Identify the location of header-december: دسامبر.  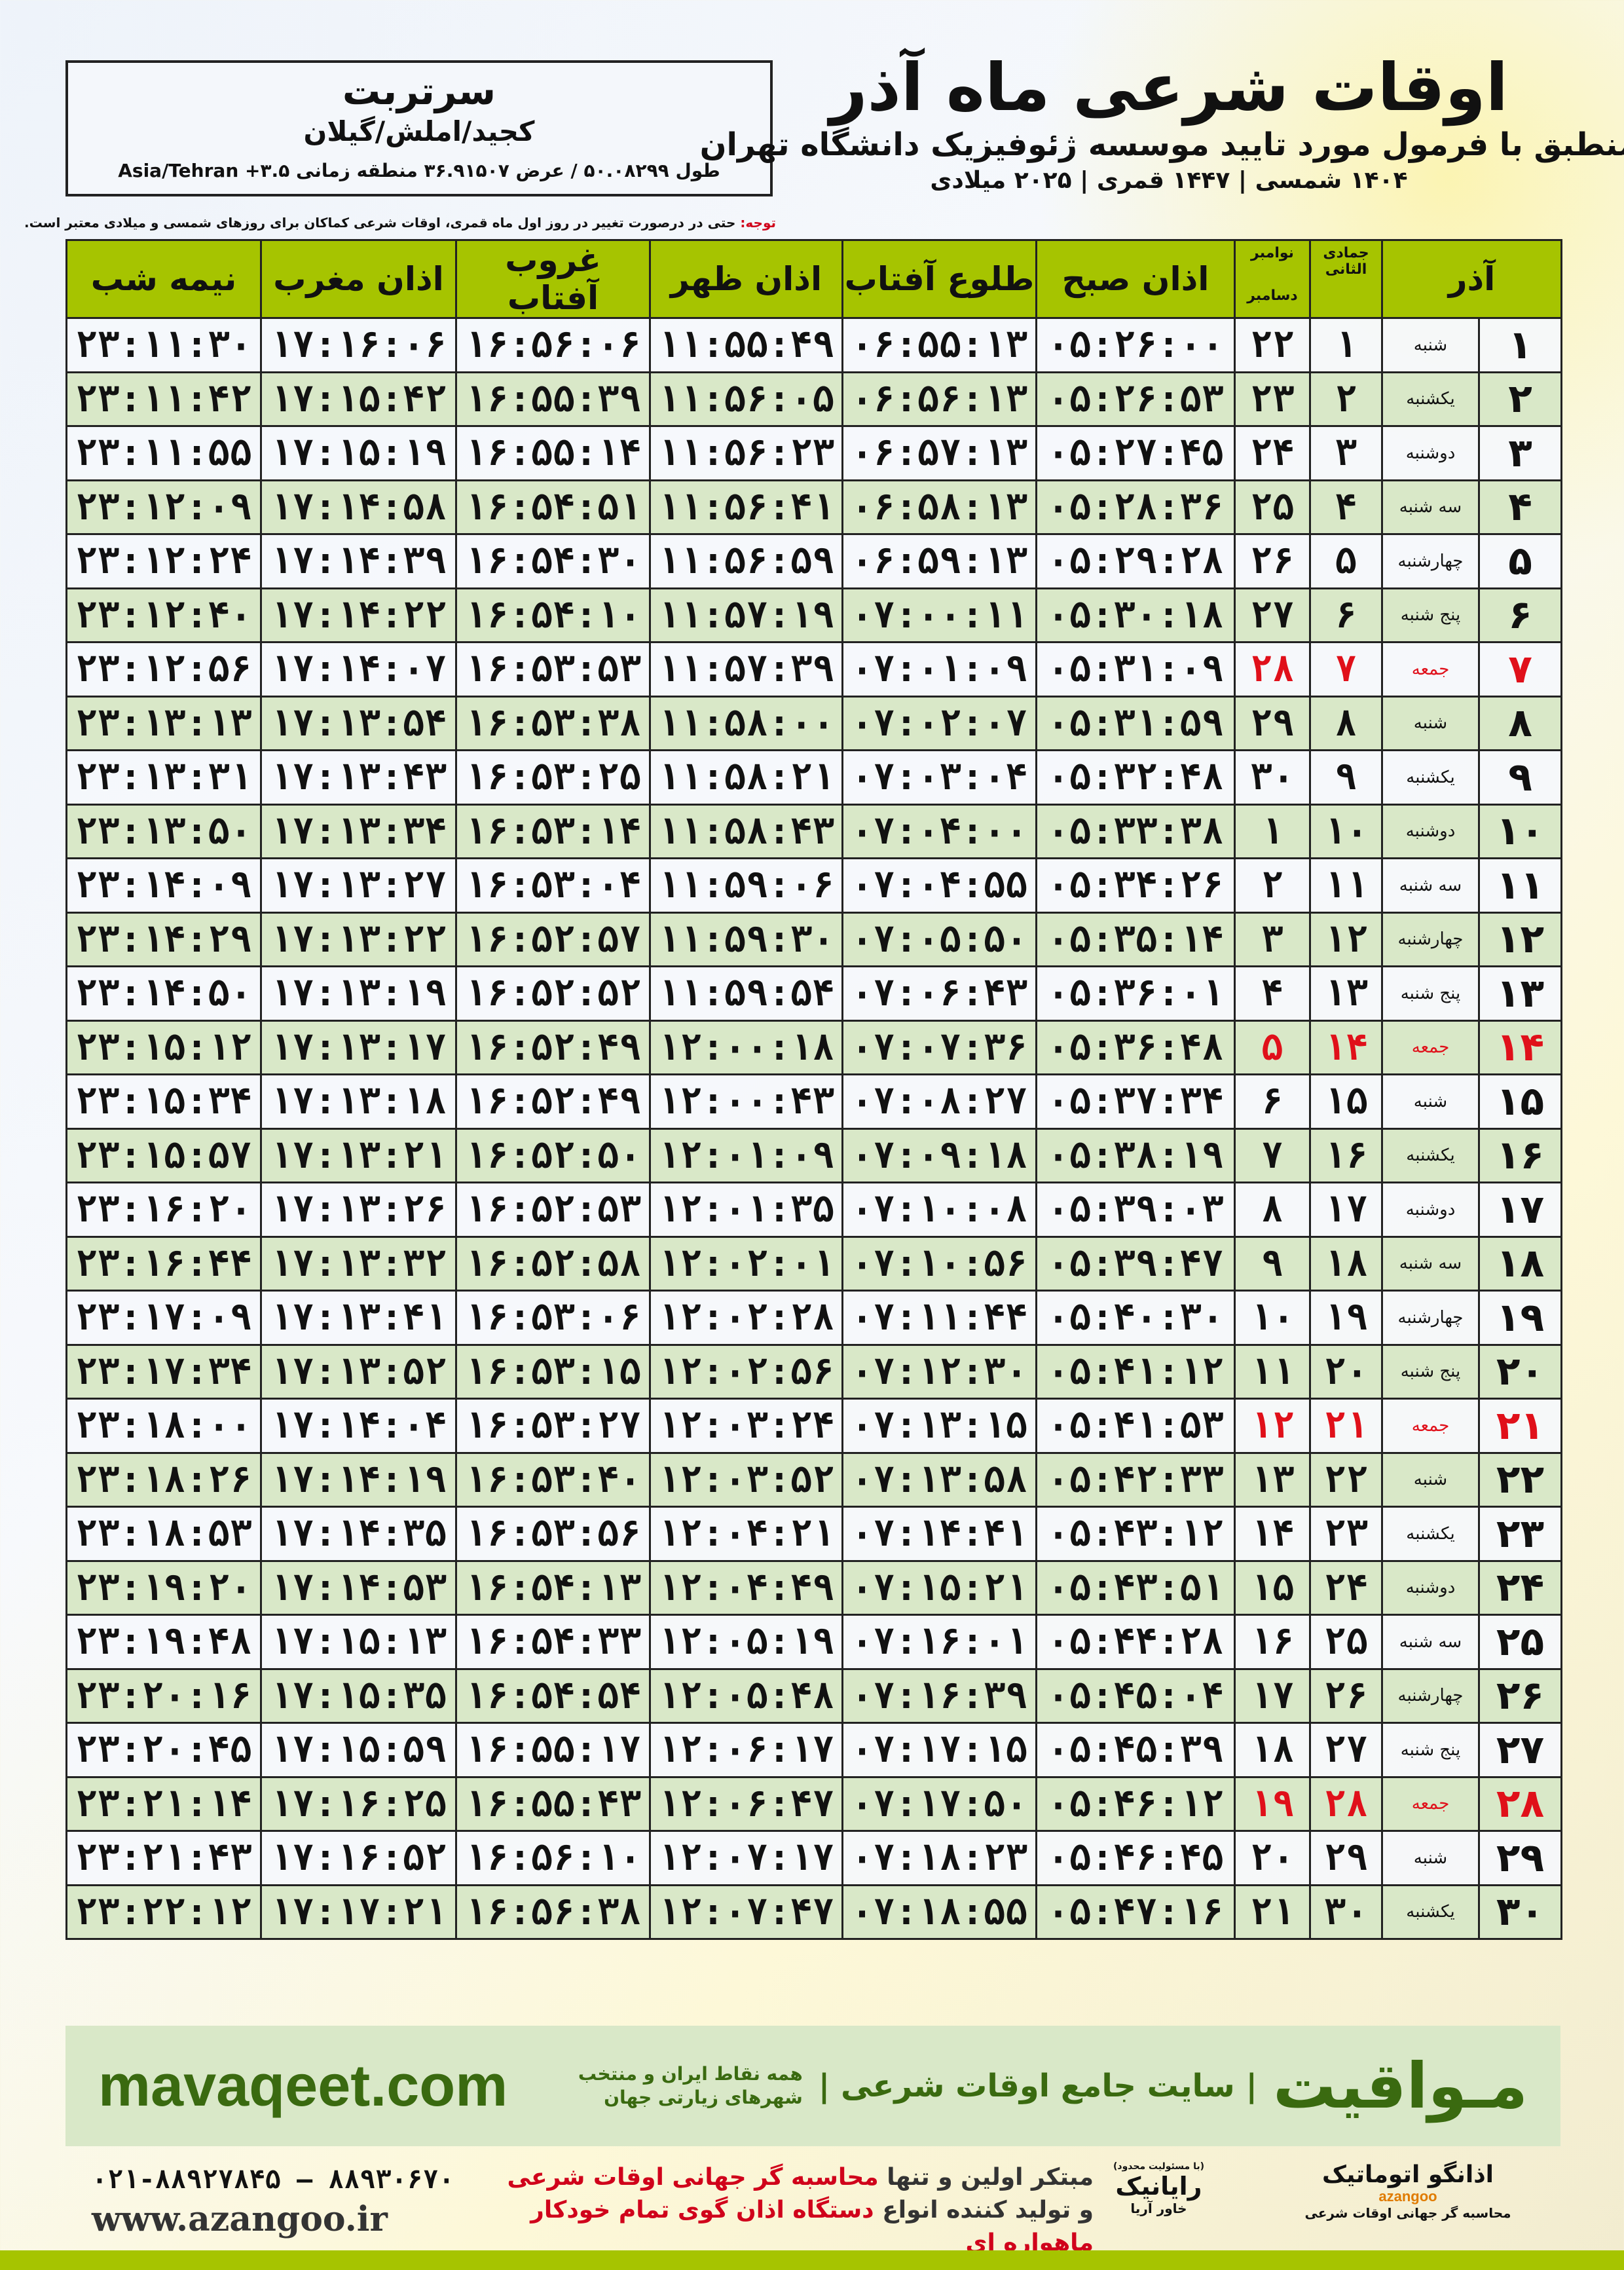
(1272, 296).